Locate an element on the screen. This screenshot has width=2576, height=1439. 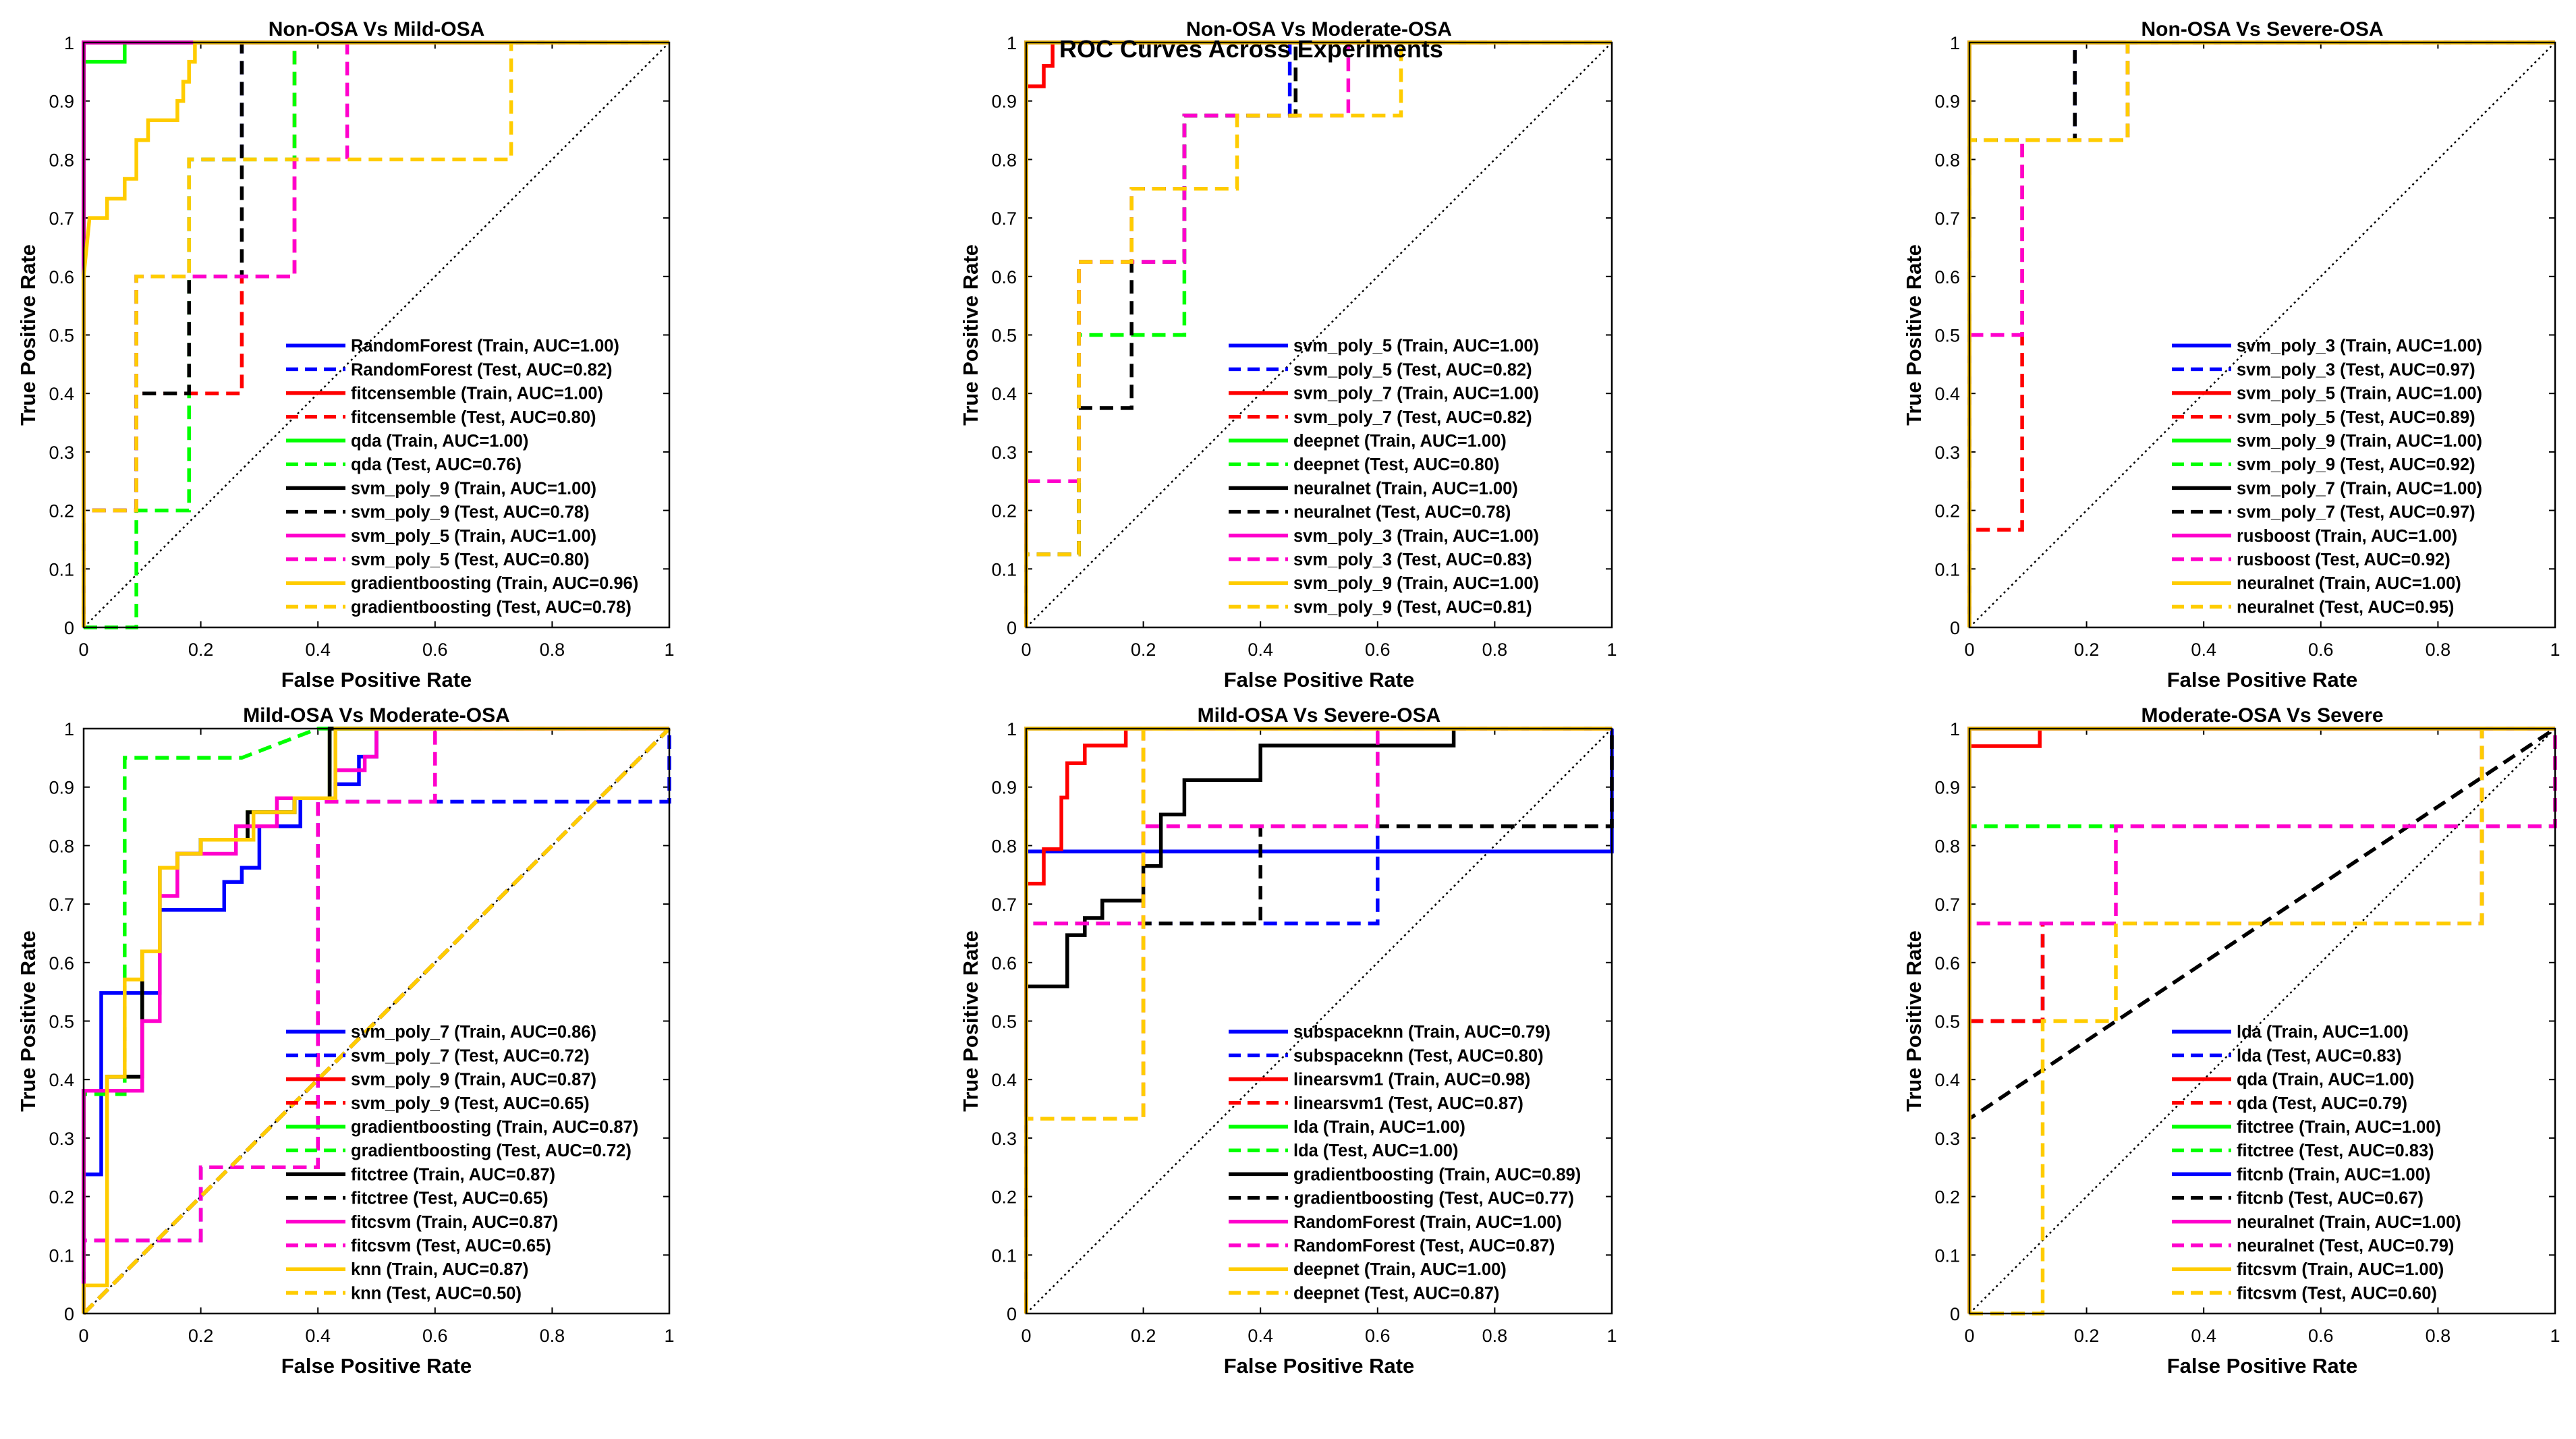
legend-label: svm_poly_7 (Test, AUC=0.72) is located at coordinates (470, 1055).